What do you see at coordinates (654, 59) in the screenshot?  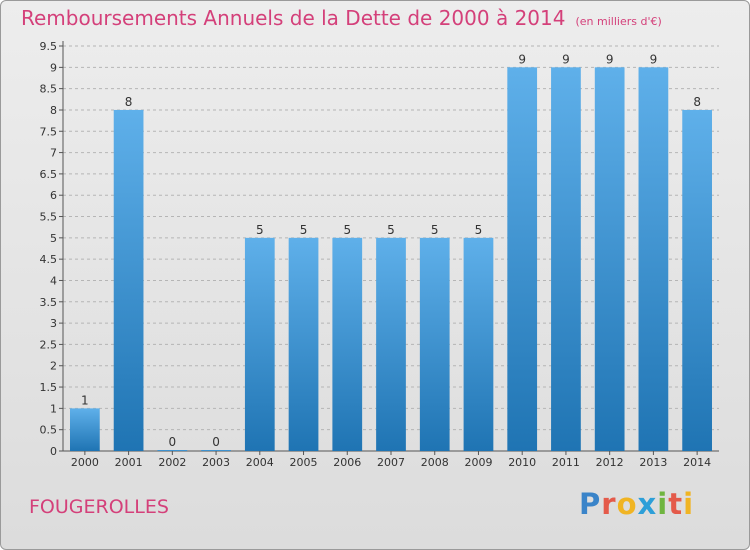 I see `data-label-2013: 9` at bounding box center [654, 59].